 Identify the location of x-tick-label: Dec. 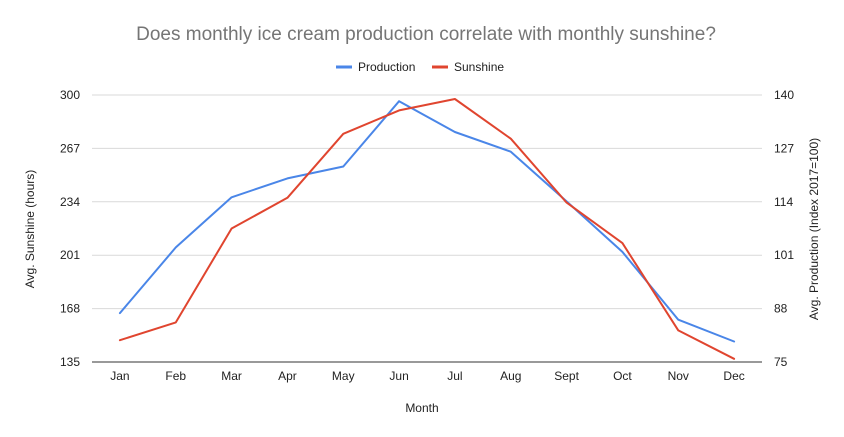
(733, 376).